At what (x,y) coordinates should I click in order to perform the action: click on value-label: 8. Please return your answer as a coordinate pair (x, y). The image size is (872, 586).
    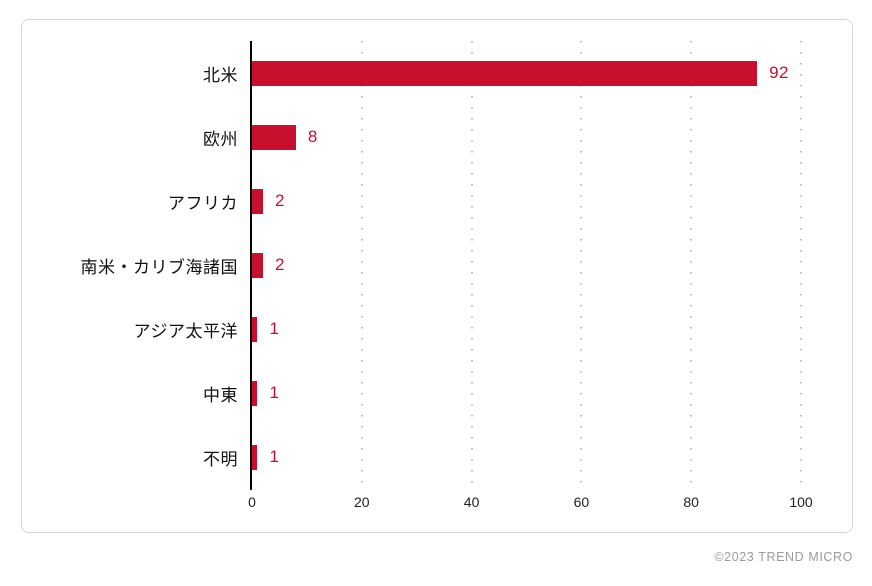
    Looking at the image, I should click on (312, 136).